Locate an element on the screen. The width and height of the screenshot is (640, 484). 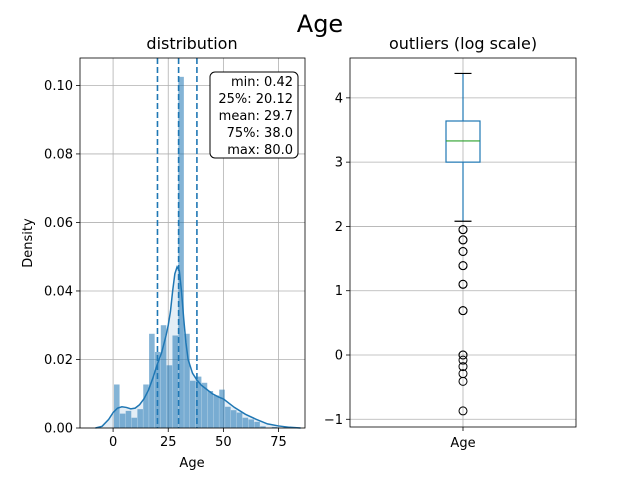
kde-fill is located at coordinates (198, 347).